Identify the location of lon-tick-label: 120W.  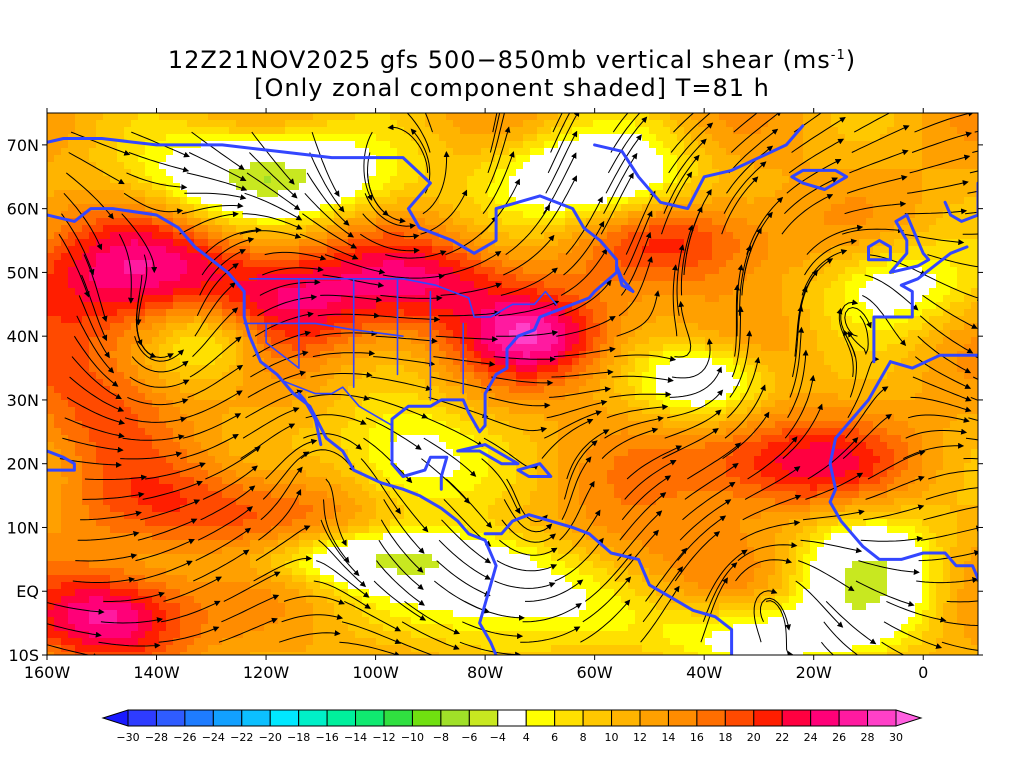
(266, 672).